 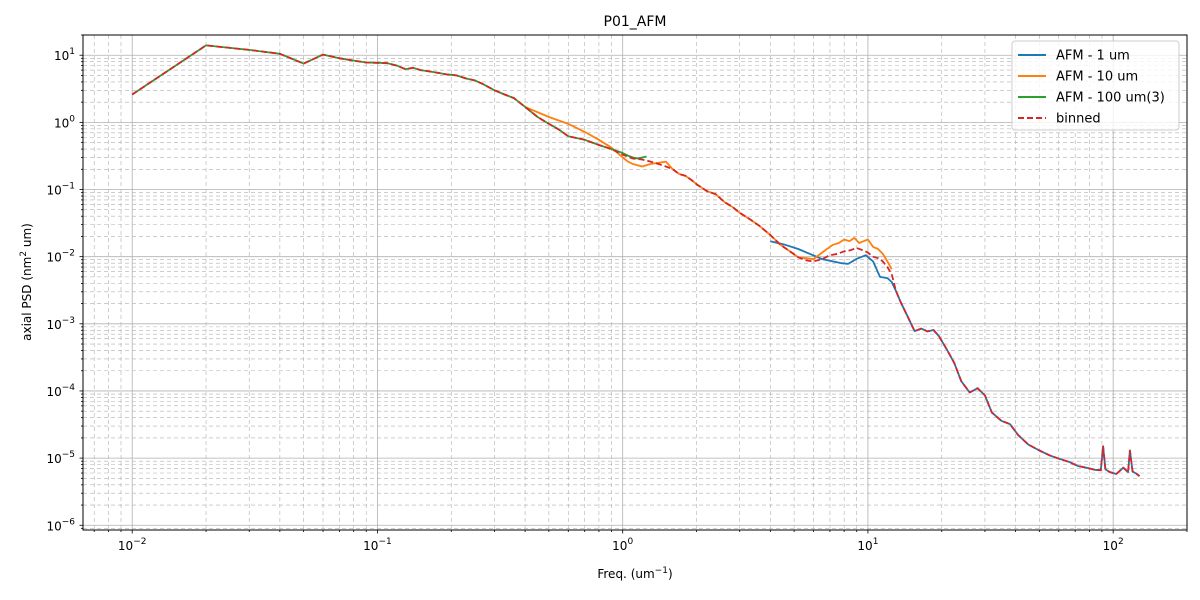 What do you see at coordinates (60, 525) in the screenshot?
I see `y-tick-label: 10⁻⁶` at bounding box center [60, 525].